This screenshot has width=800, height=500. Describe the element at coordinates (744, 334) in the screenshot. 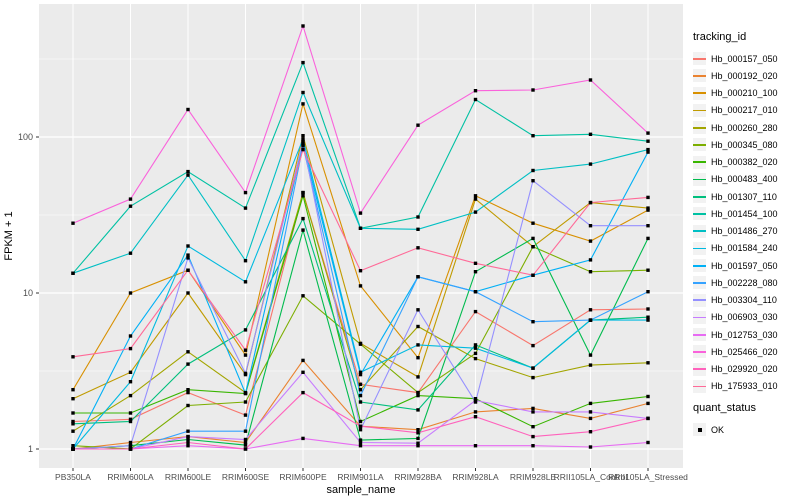

I see `legend-item-label: Hb_012753_030` at that location.